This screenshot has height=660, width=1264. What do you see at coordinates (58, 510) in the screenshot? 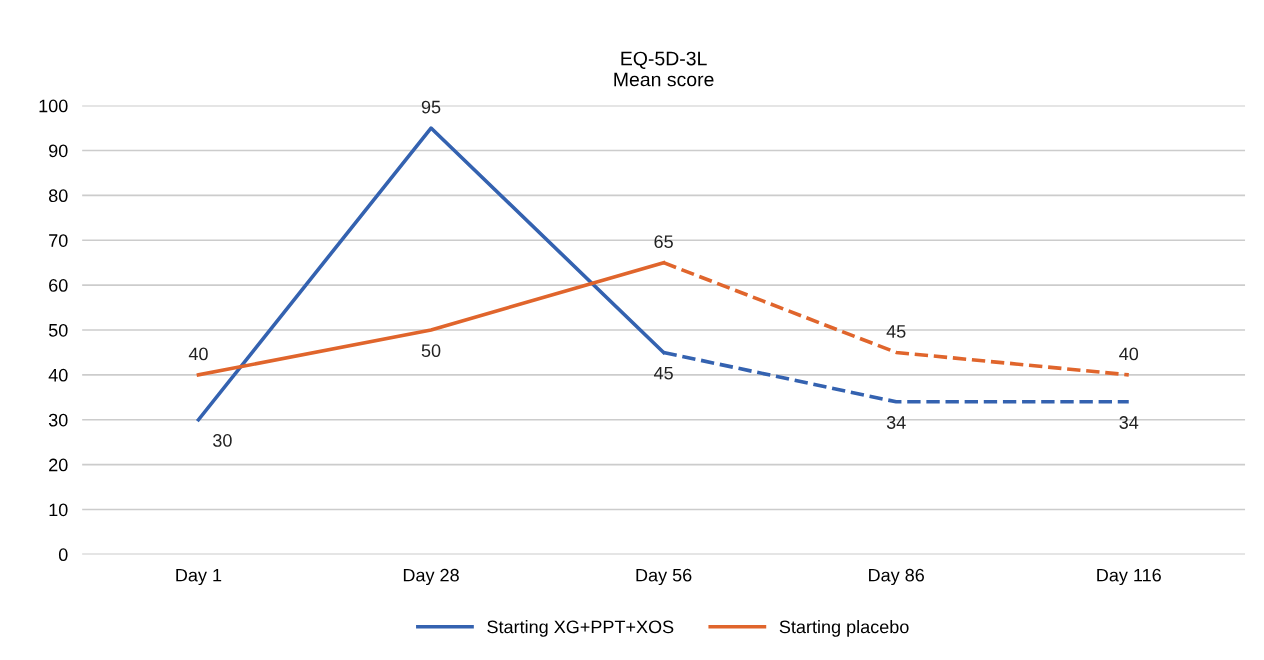
I see `y-tick-label: 10` at bounding box center [58, 510].